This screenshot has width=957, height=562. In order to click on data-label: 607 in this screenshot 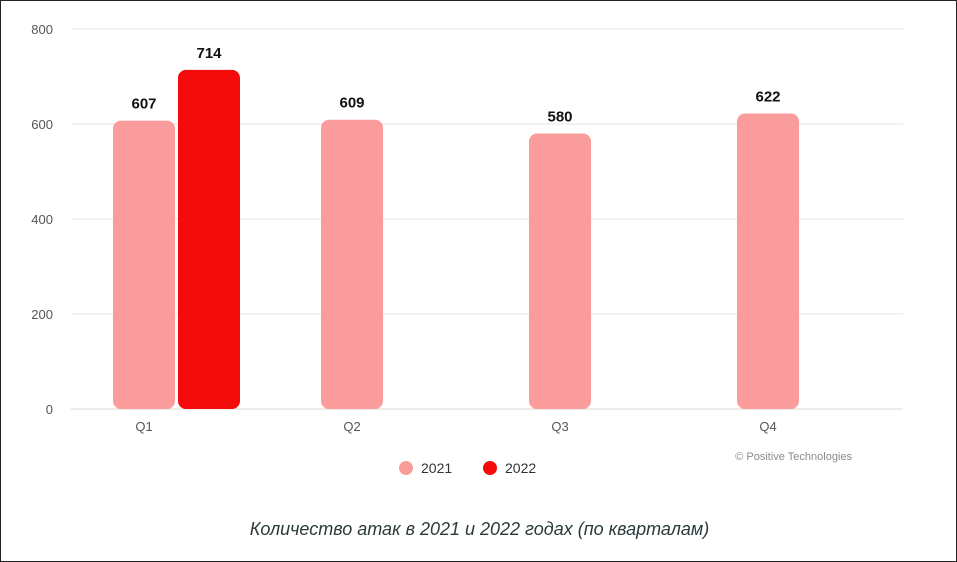, I will do `click(143, 104)`.